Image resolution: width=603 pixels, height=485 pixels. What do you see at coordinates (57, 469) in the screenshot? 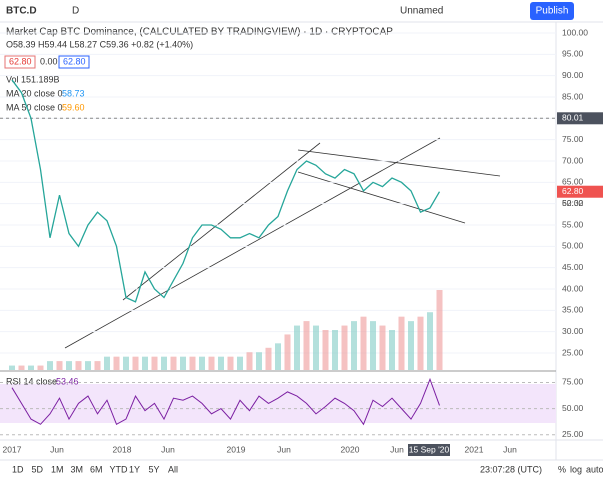
I see `range-button: 1M` at bounding box center [57, 469].